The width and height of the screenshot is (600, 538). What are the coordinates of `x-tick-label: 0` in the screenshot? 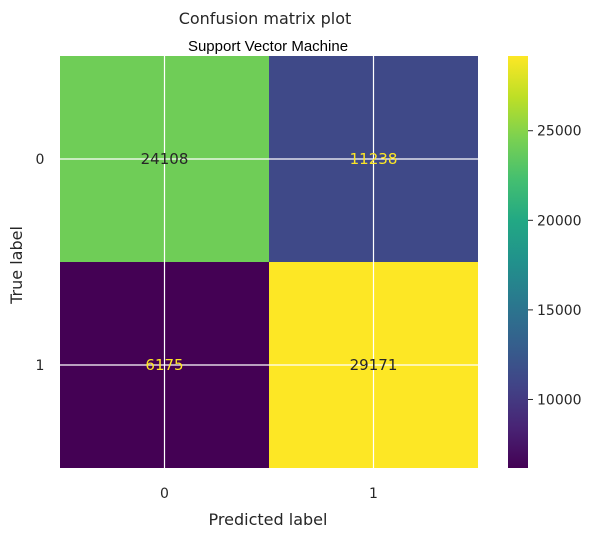 It's located at (164, 494).